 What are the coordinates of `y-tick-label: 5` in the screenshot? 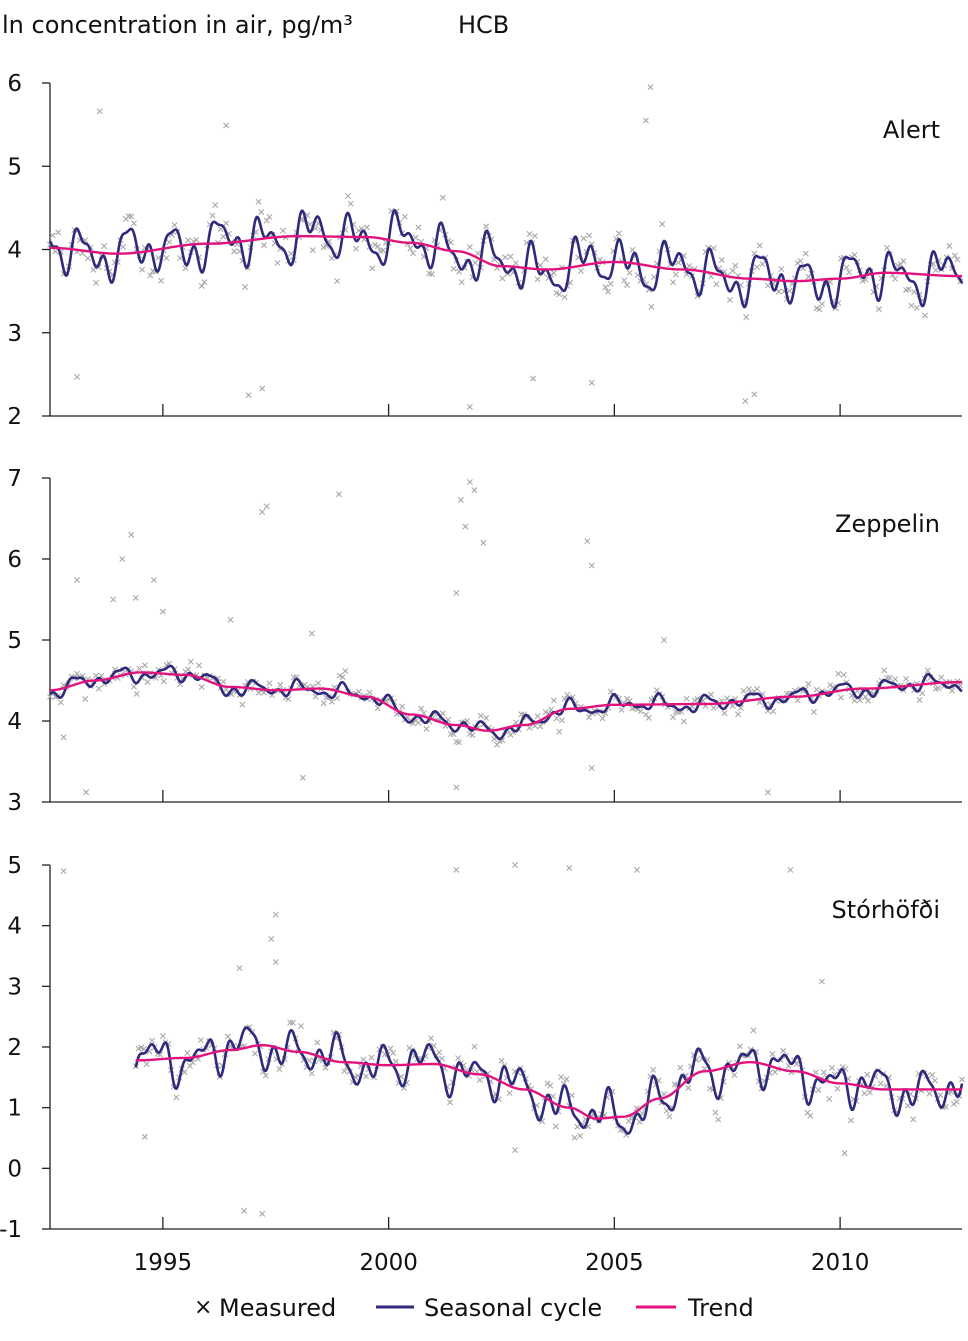 It's located at (14, 866).